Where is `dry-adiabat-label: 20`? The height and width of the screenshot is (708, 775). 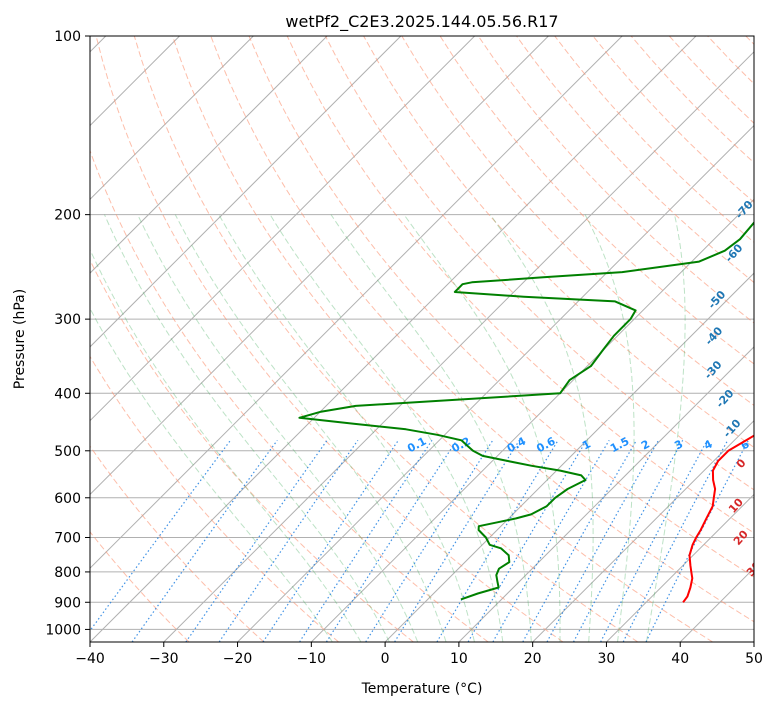 dry-adiabat-label: 20 is located at coordinates (741, 538).